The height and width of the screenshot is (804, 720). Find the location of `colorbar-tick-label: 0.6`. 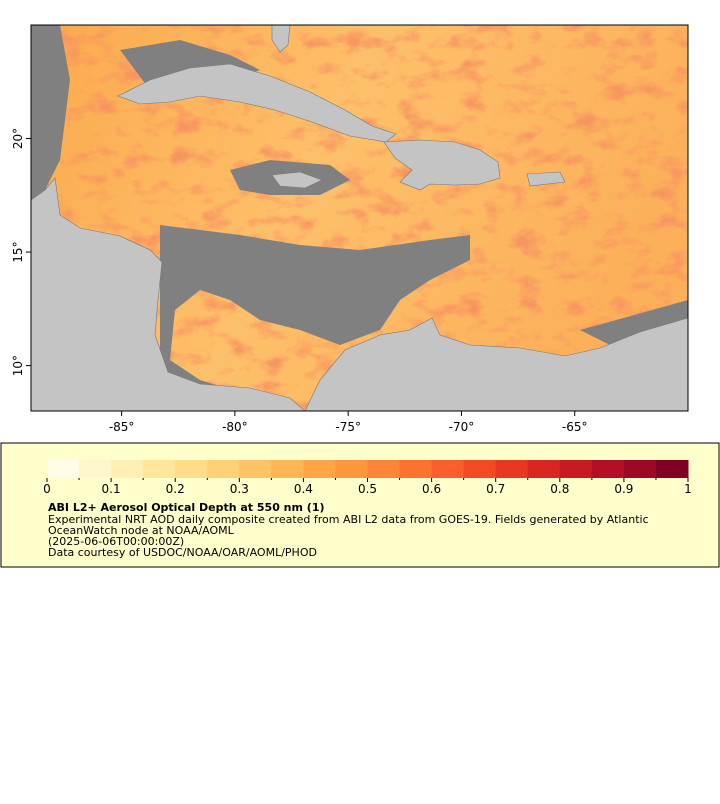

colorbar-tick-label: 0.6 is located at coordinates (431, 489).